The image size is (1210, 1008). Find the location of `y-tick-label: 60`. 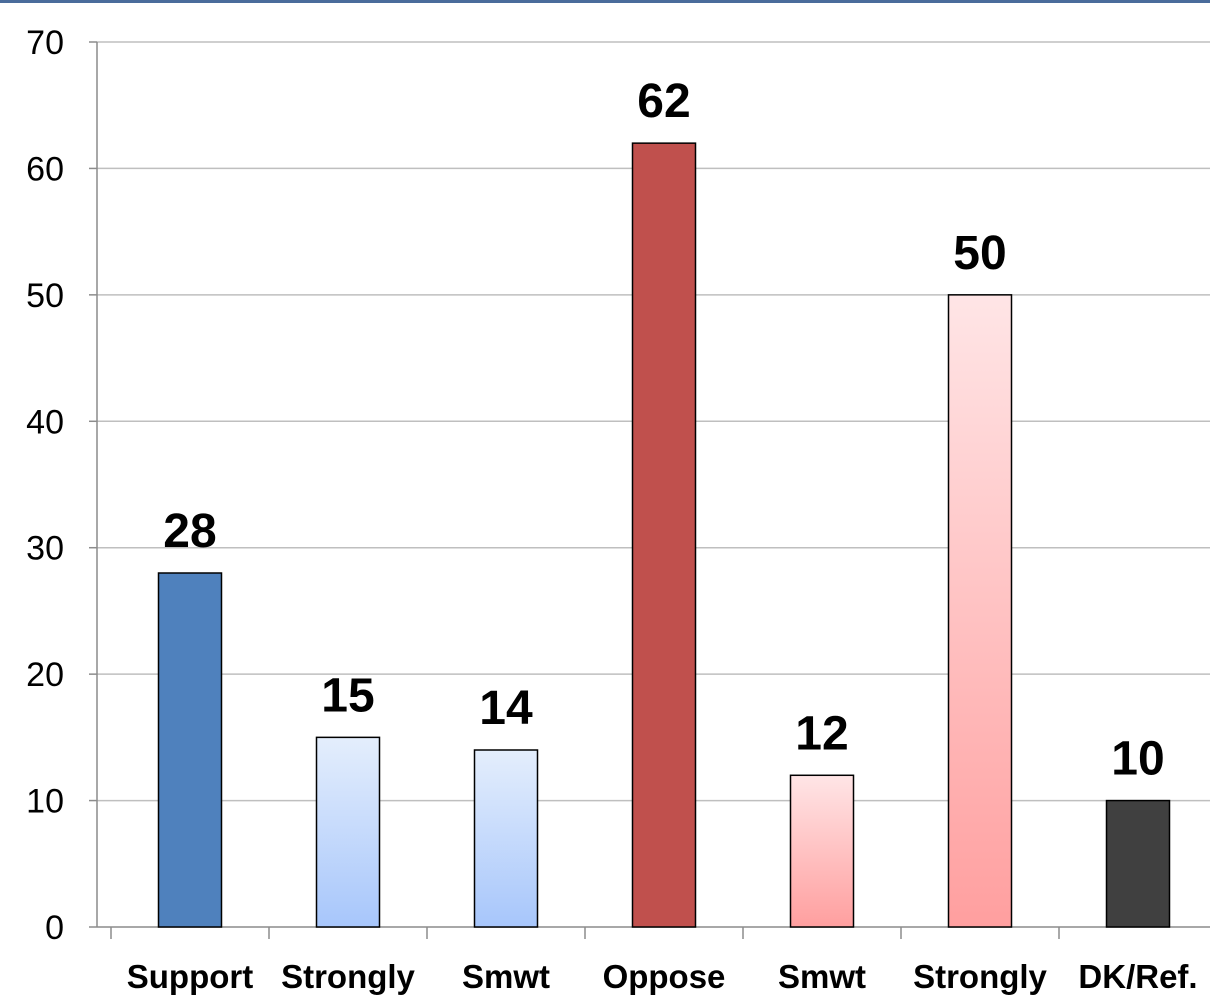

y-tick-label: 60 is located at coordinates (45, 169).